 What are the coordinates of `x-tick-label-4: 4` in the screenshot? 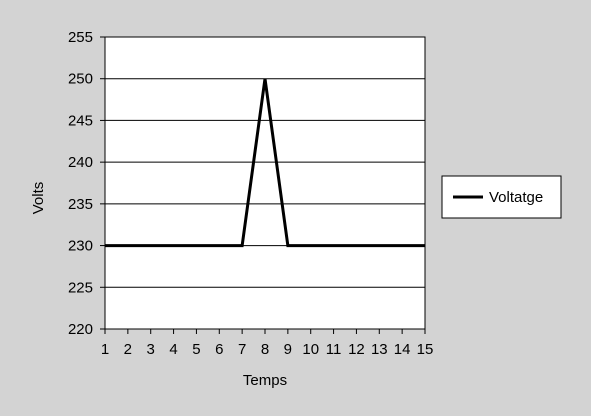 It's located at (173, 349).